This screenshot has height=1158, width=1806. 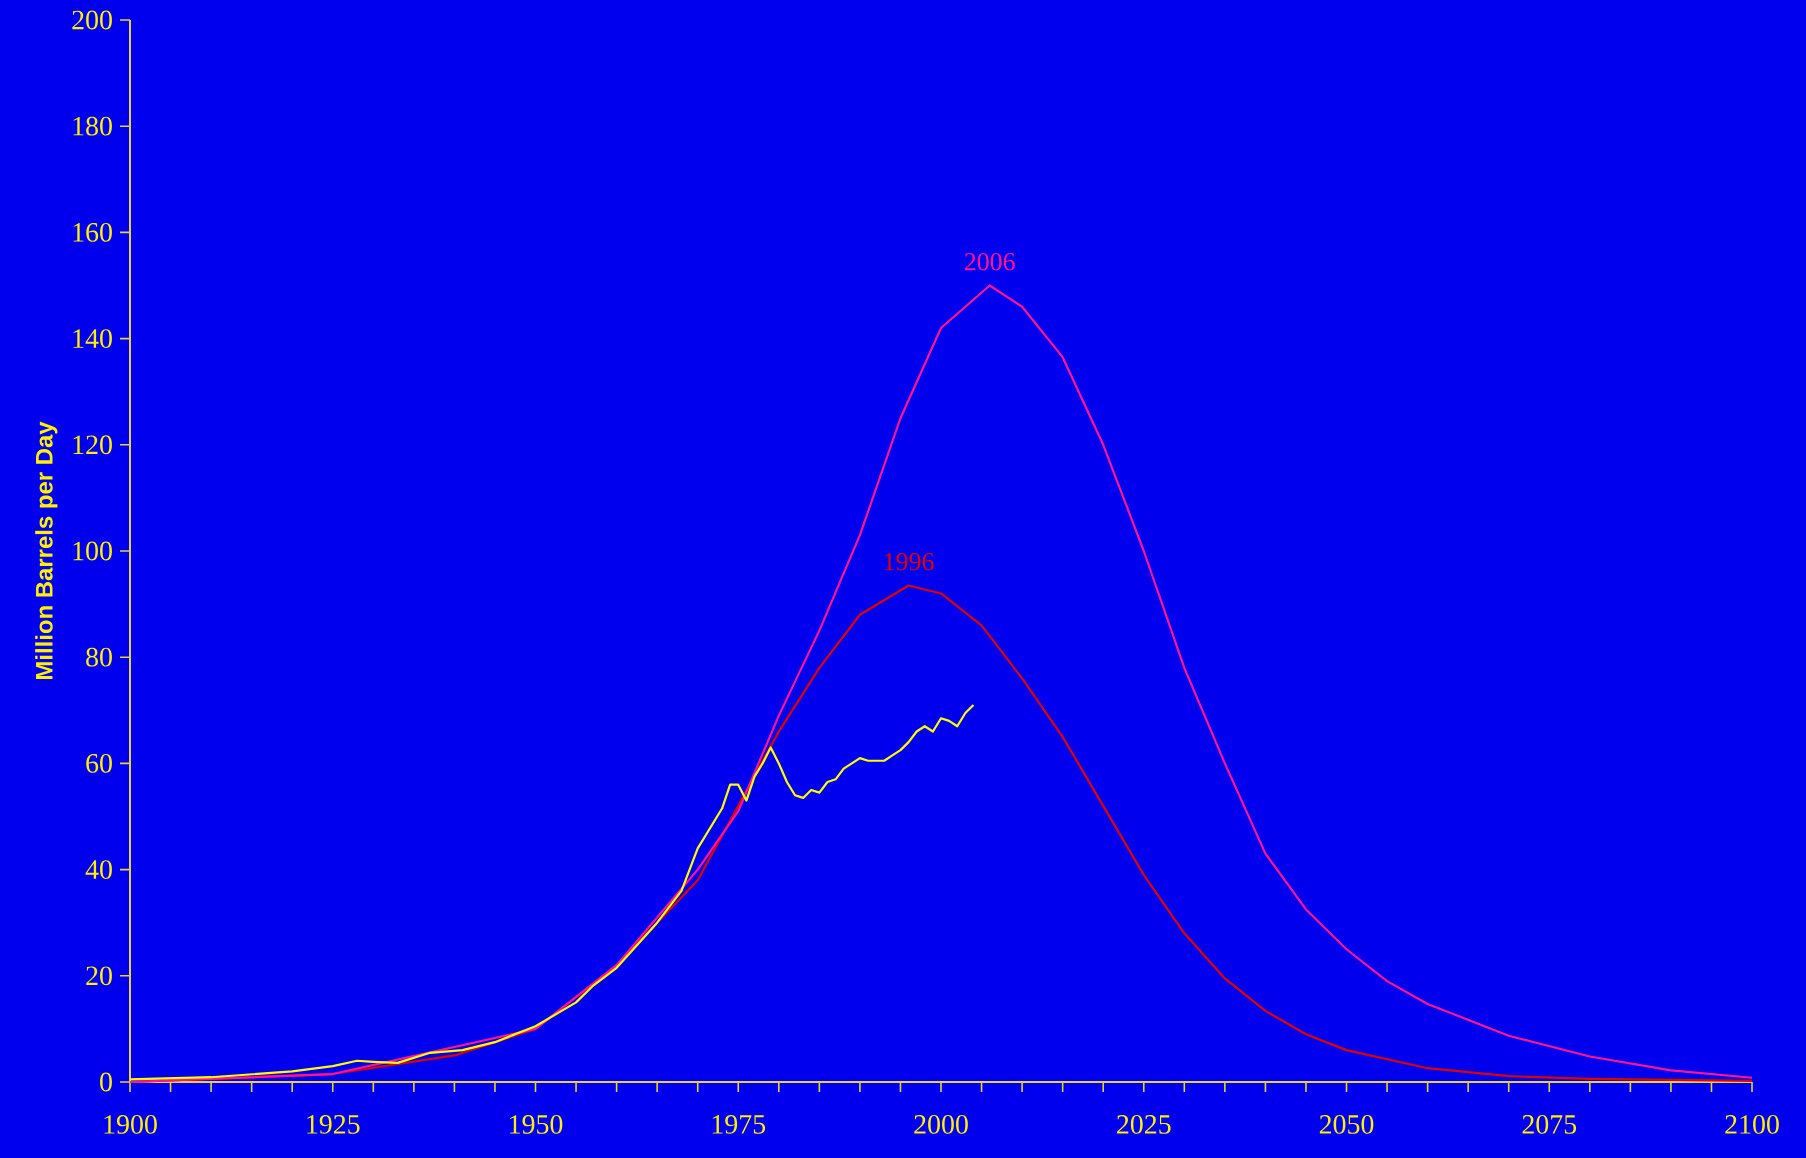 What do you see at coordinates (92, 232) in the screenshot?
I see `y-tick-label: 160` at bounding box center [92, 232].